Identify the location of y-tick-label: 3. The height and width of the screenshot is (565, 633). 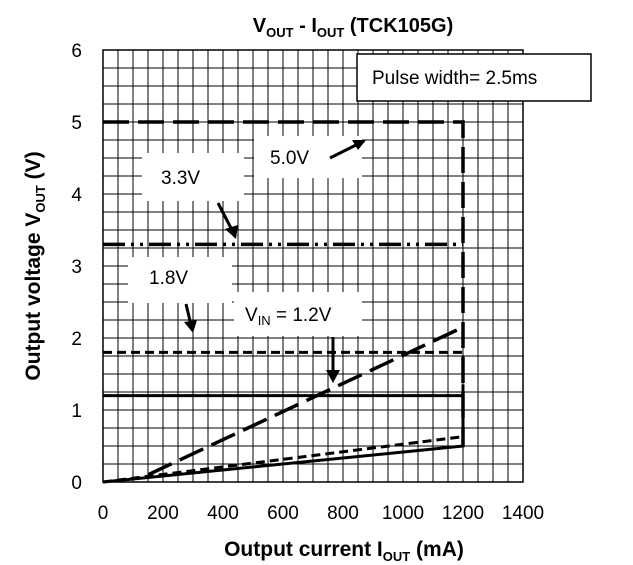
(76, 267).